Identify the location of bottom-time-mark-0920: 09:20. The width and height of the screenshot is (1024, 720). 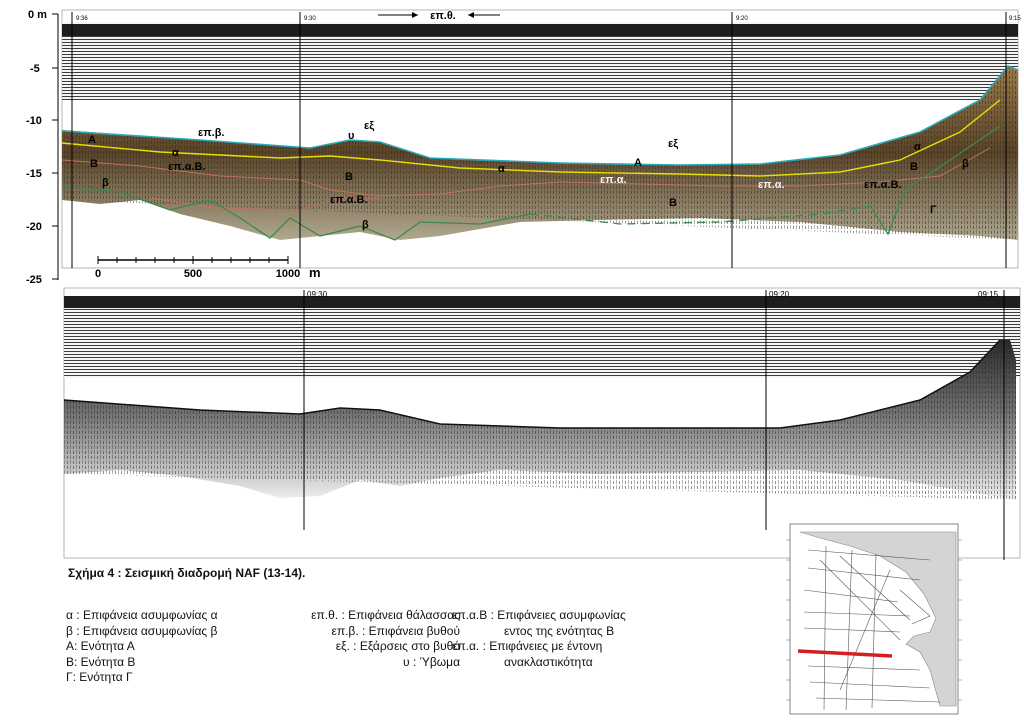
(779, 294).